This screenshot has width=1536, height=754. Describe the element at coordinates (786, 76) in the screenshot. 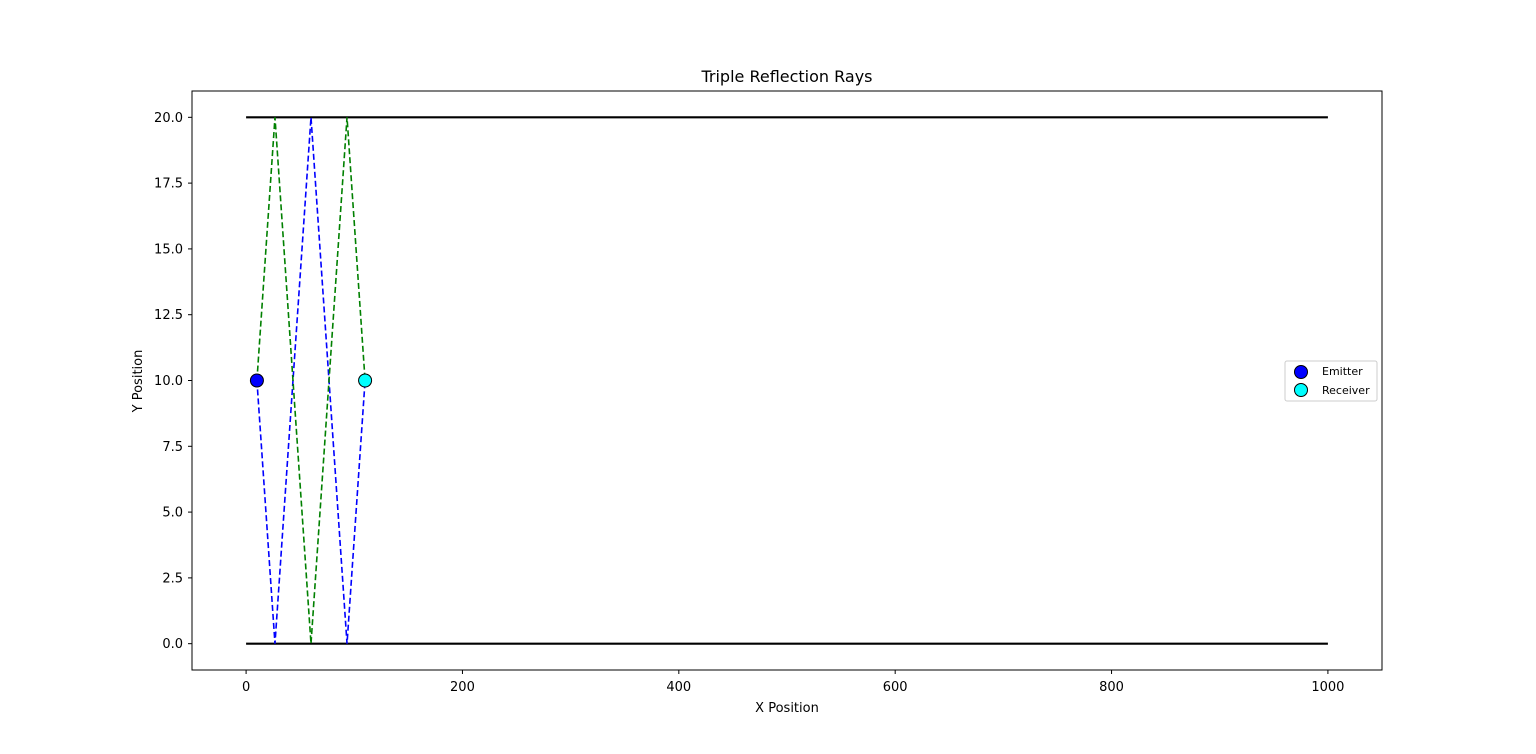

I see `chart-title: Triple Reflection Rays` at that location.